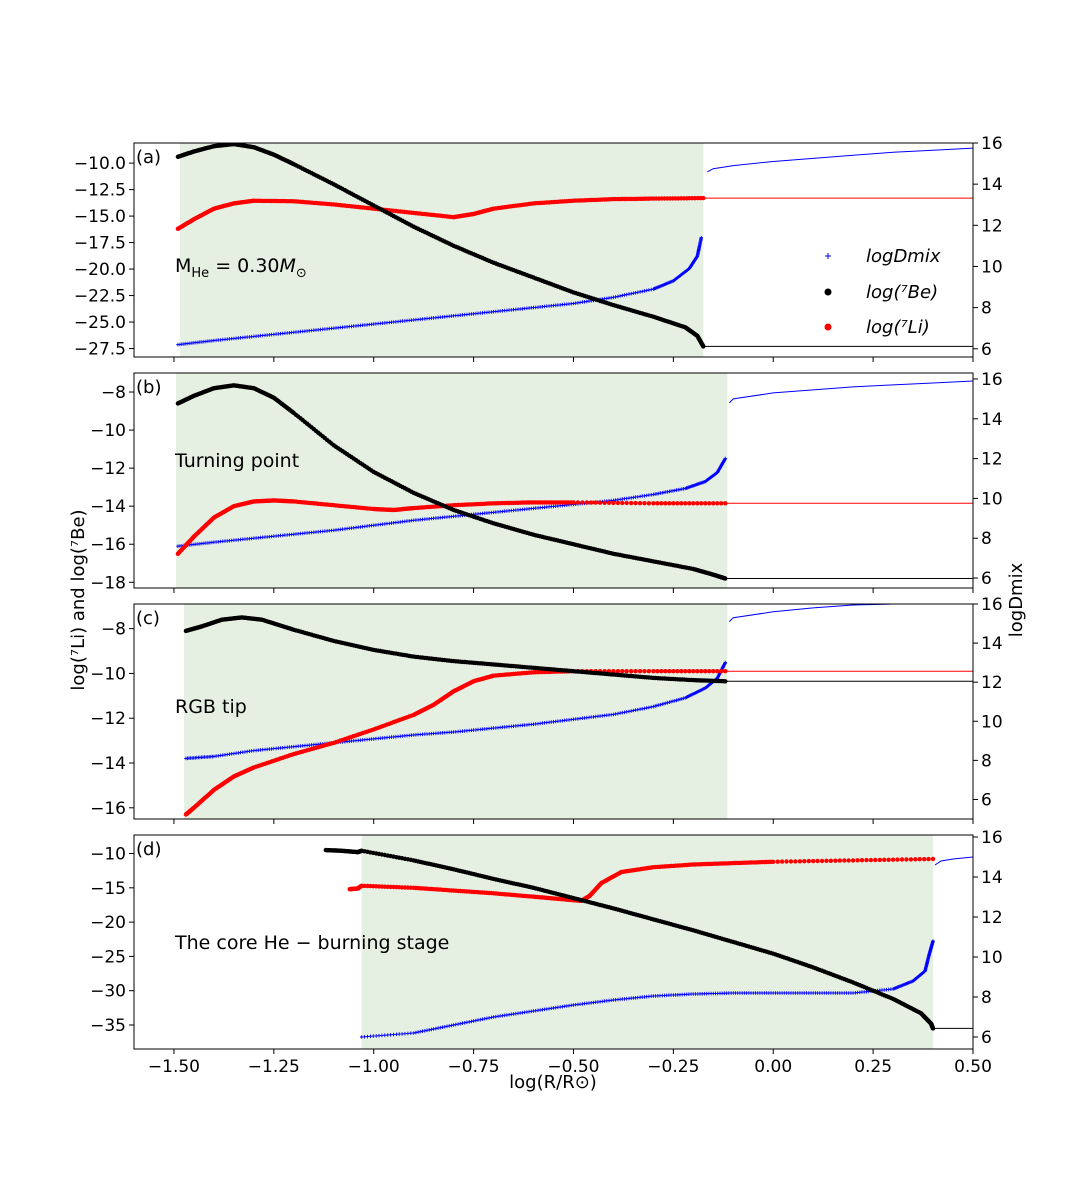 The image size is (1080, 1200). I want to click on x-tick-label: −1.00, so click(374, 1067).